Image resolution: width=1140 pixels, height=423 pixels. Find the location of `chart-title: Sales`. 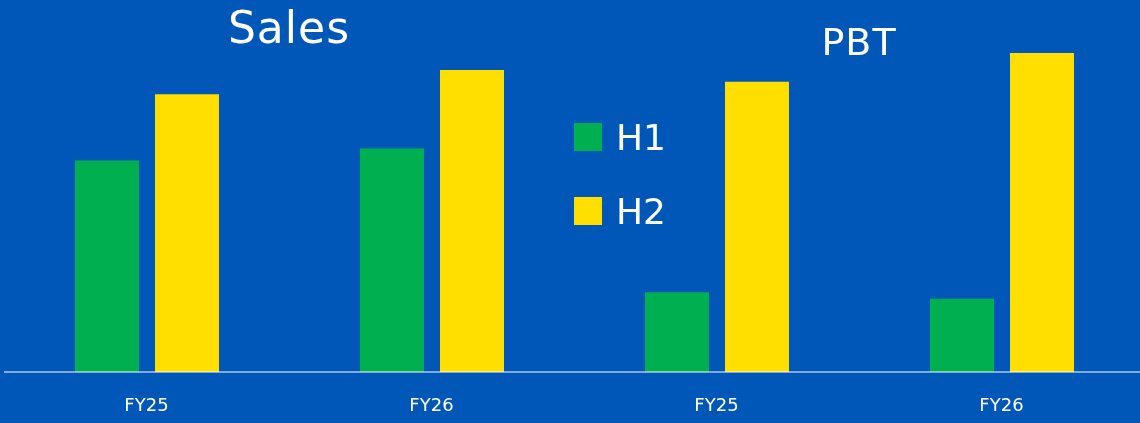

chart-title: Sales is located at coordinates (289, 27).